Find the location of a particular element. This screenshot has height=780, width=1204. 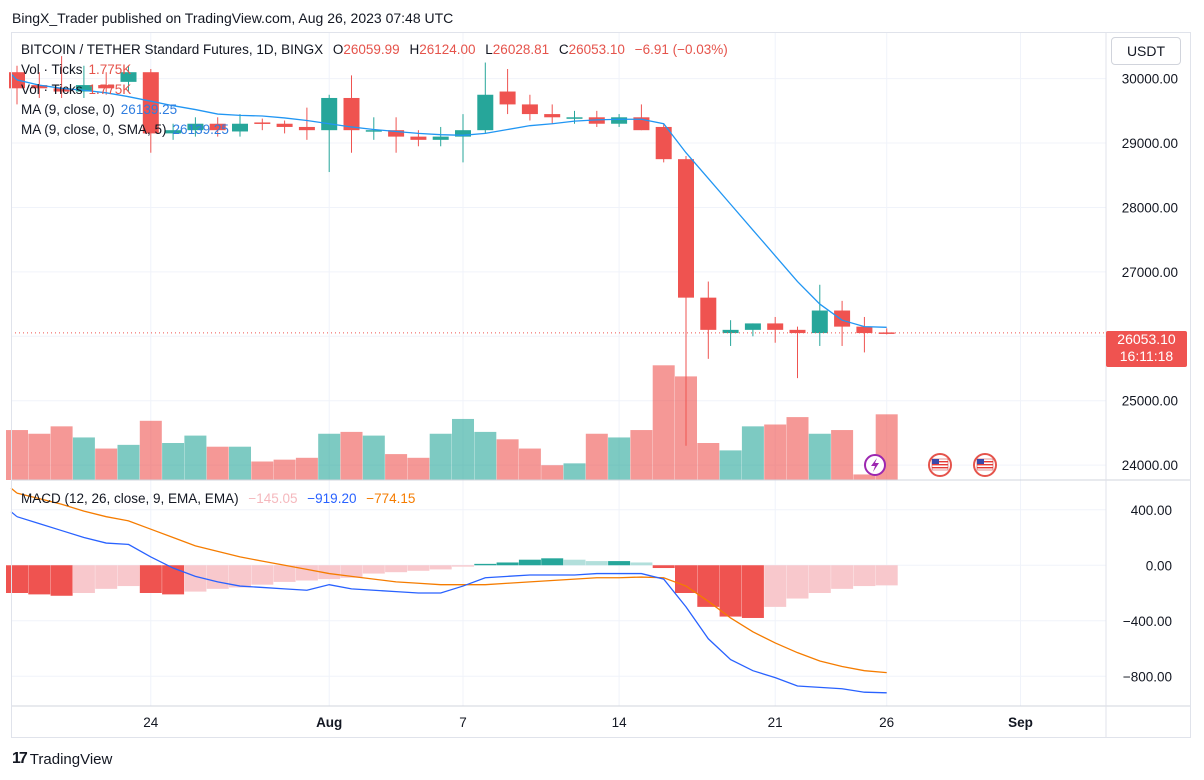

volume-legend-2: Vol · Ticks 1.775K is located at coordinates (76, 89).